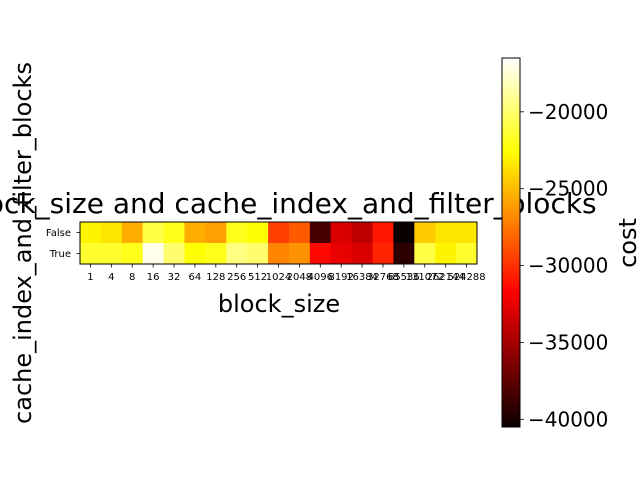 This screenshot has height=480, width=640. I want to click on colorbar-tick-label: −35000, so click(568, 342).